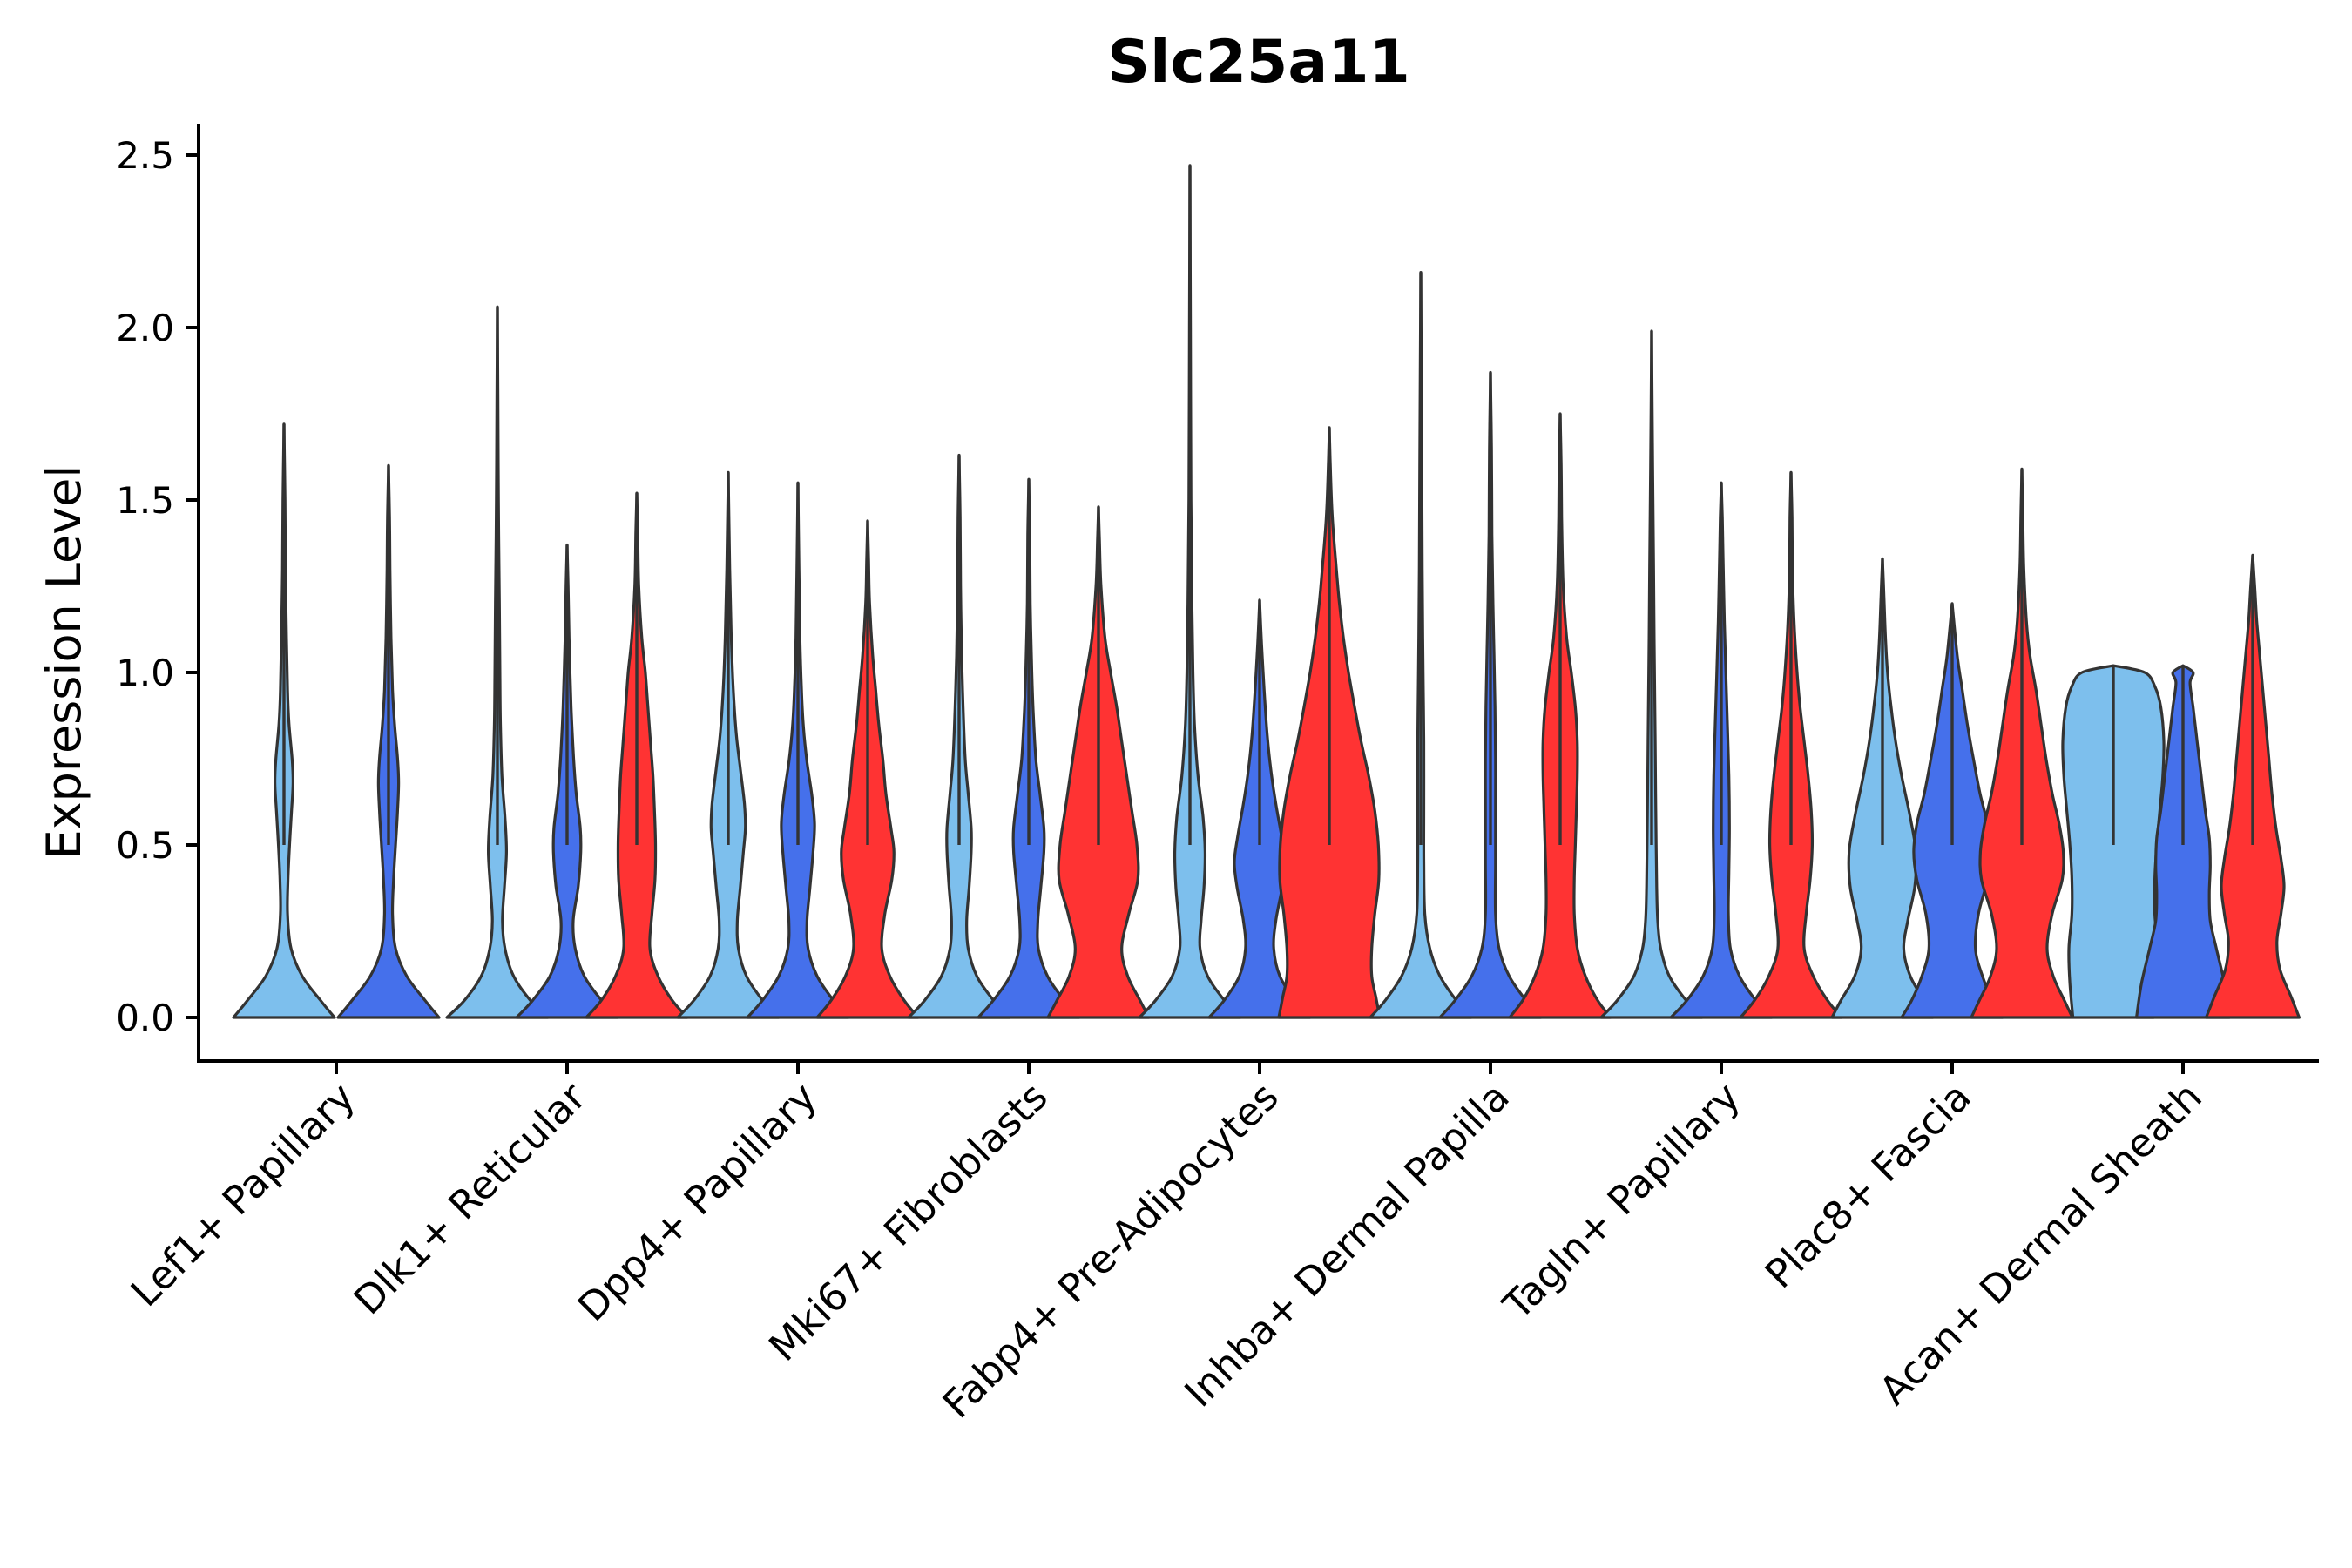 The width and height of the screenshot is (2352, 1568). Describe the element at coordinates (697, 1201) in the screenshot. I see `x-tick-label: Dpp4+ Papillary` at that location.